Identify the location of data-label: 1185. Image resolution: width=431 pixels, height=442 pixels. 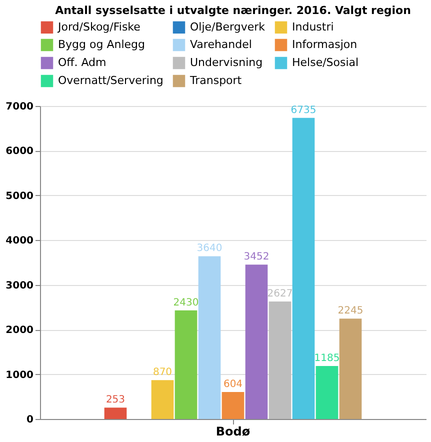
(327, 358).